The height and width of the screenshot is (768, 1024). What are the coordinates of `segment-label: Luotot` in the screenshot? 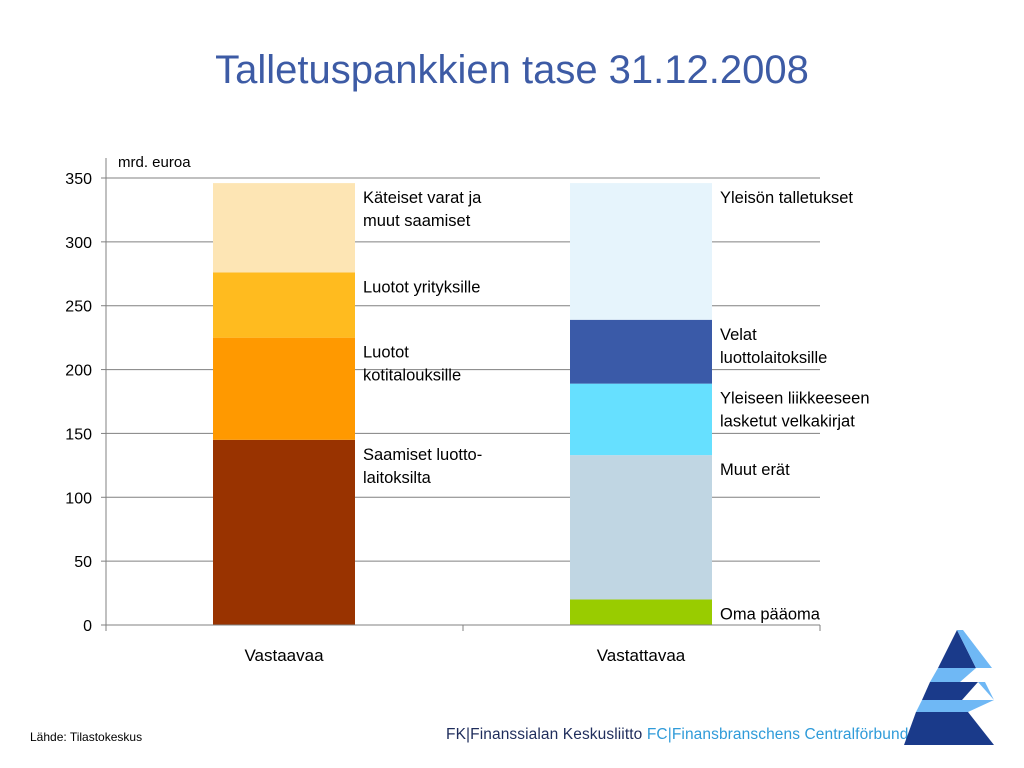 It's located at (386, 353).